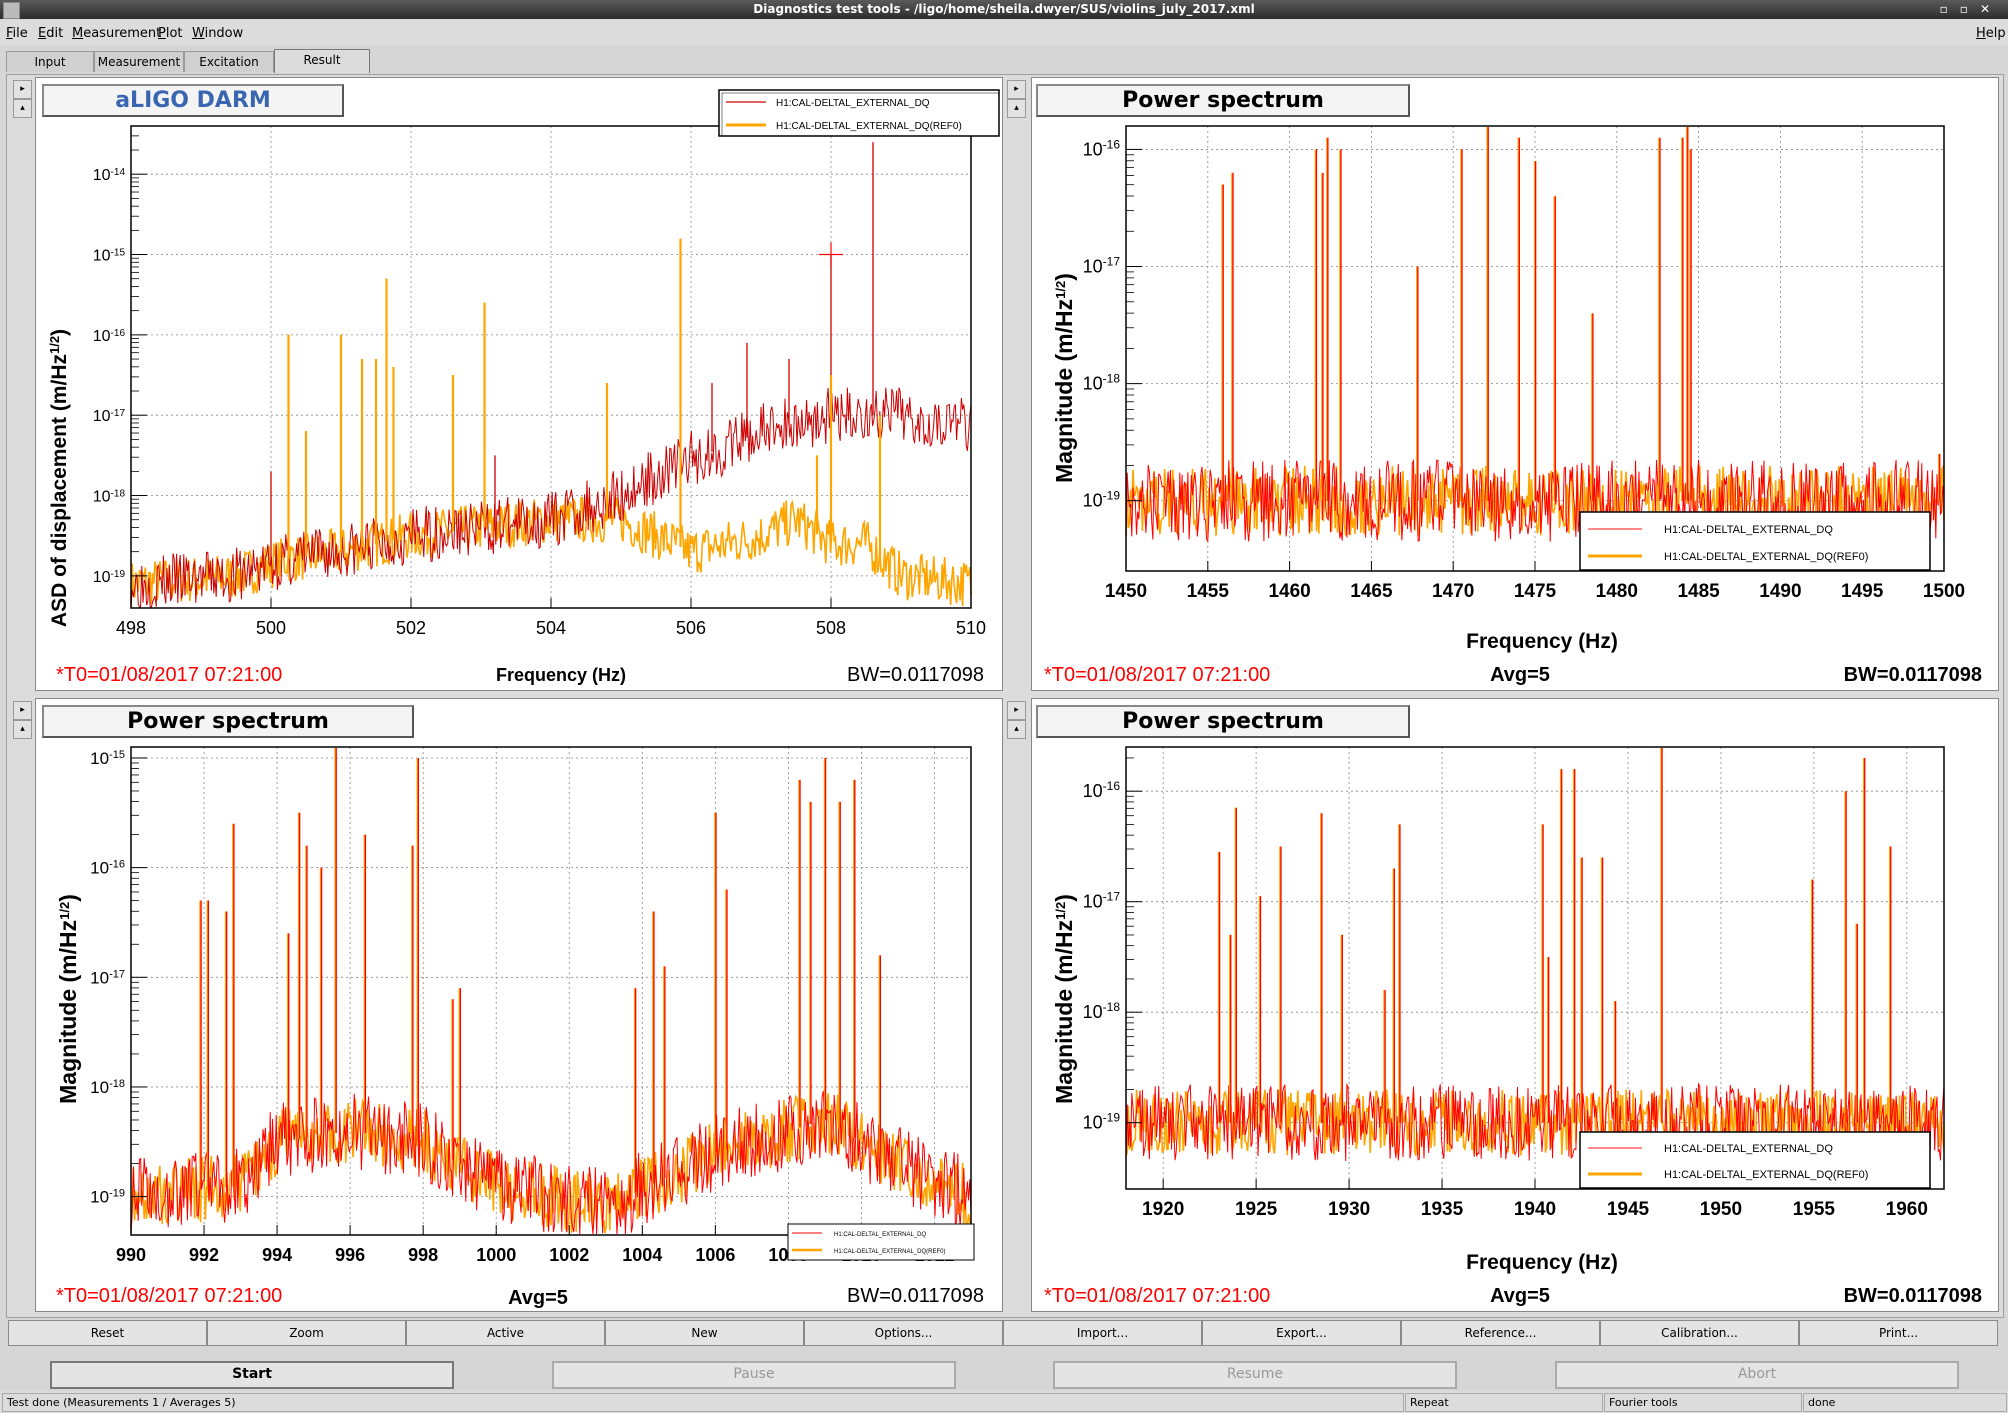 Image resolution: width=2008 pixels, height=1413 pixels. I want to click on zoom-button: Zoom, so click(306, 1333).